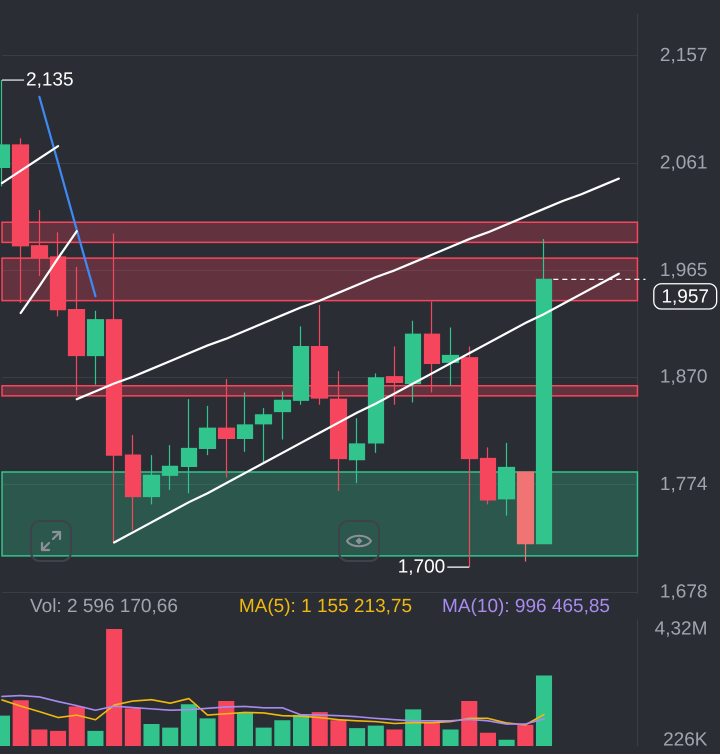 The image size is (720, 754). Describe the element at coordinates (681, 629) in the screenshot. I see `y-tick-label: 4,32M` at that location.